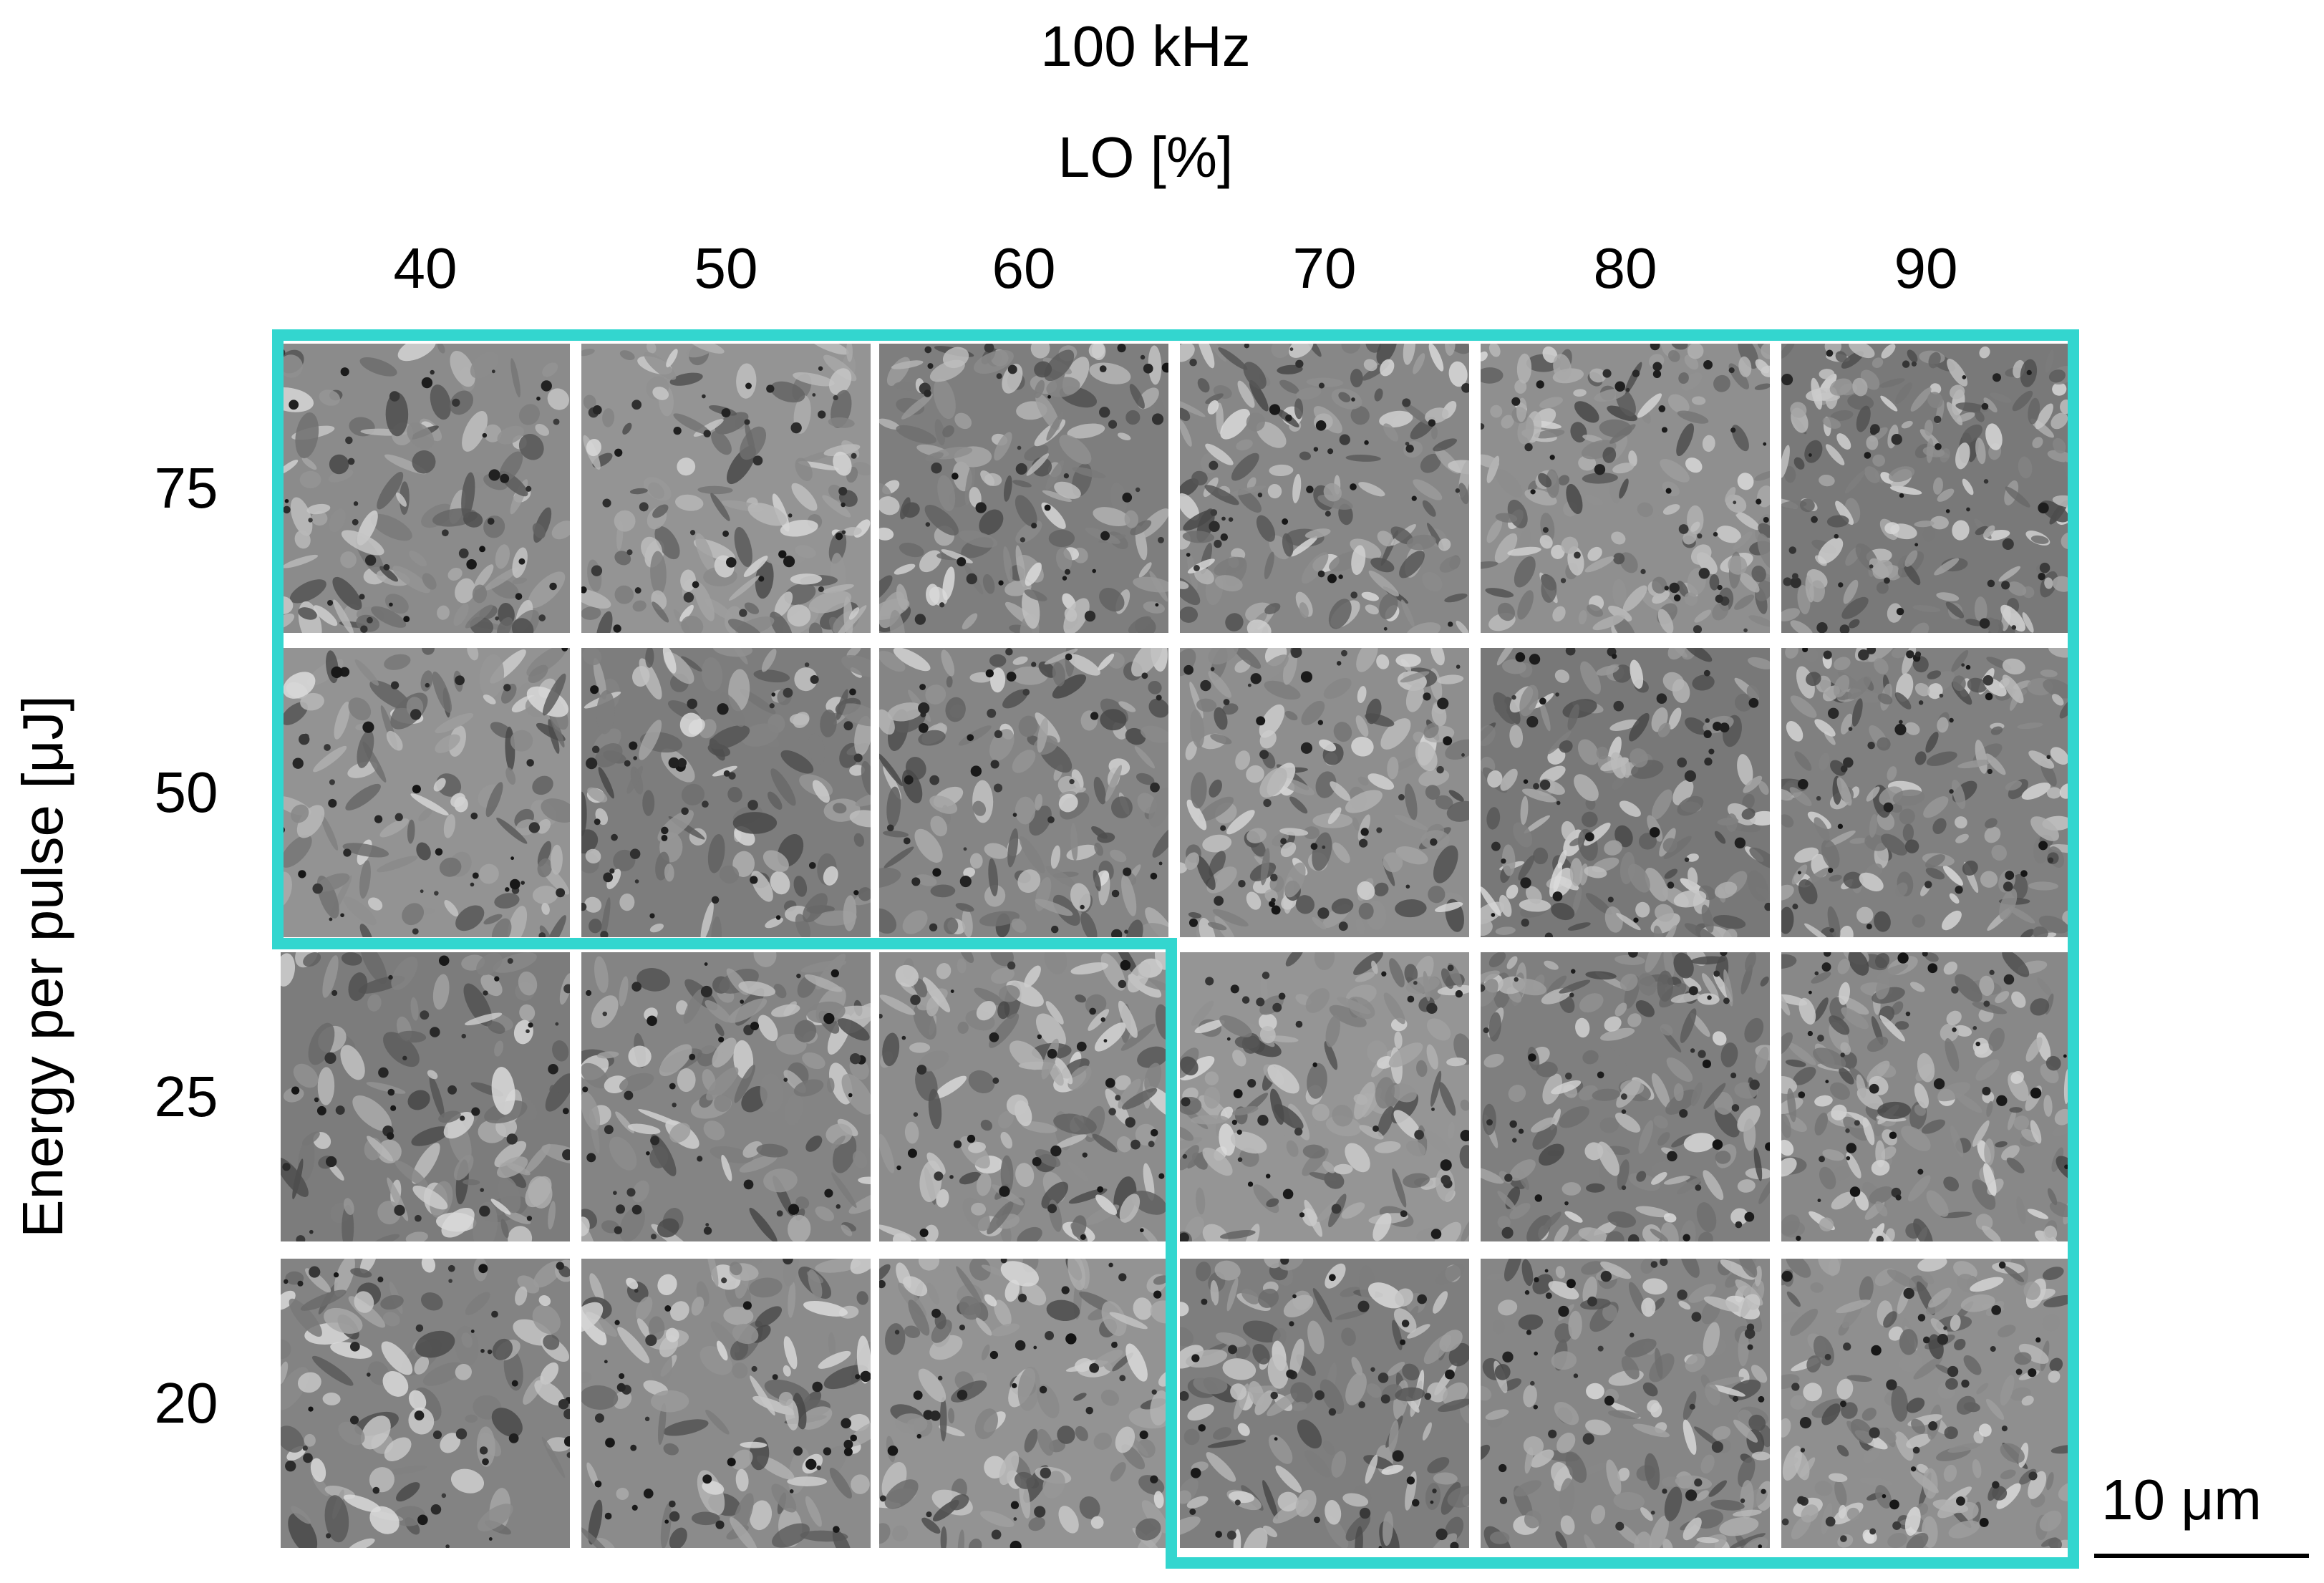 This screenshot has height=1583, width=2324. What do you see at coordinates (1145, 46) in the screenshot?
I see `frequency-title: 100 kHz` at bounding box center [1145, 46].